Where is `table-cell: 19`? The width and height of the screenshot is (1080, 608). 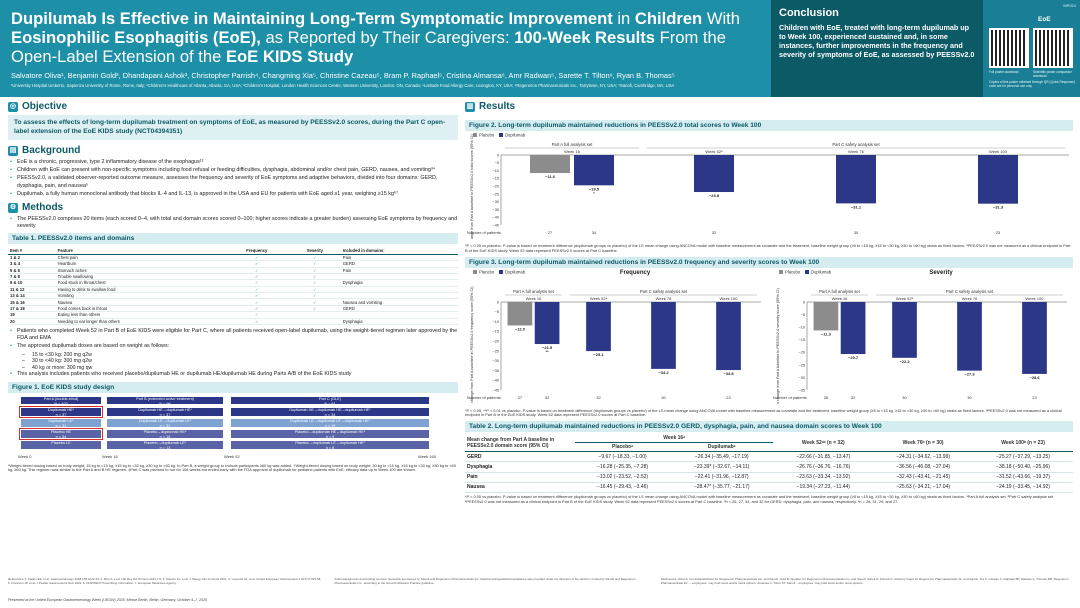 table-cell: 19 is located at coordinates (32, 315).